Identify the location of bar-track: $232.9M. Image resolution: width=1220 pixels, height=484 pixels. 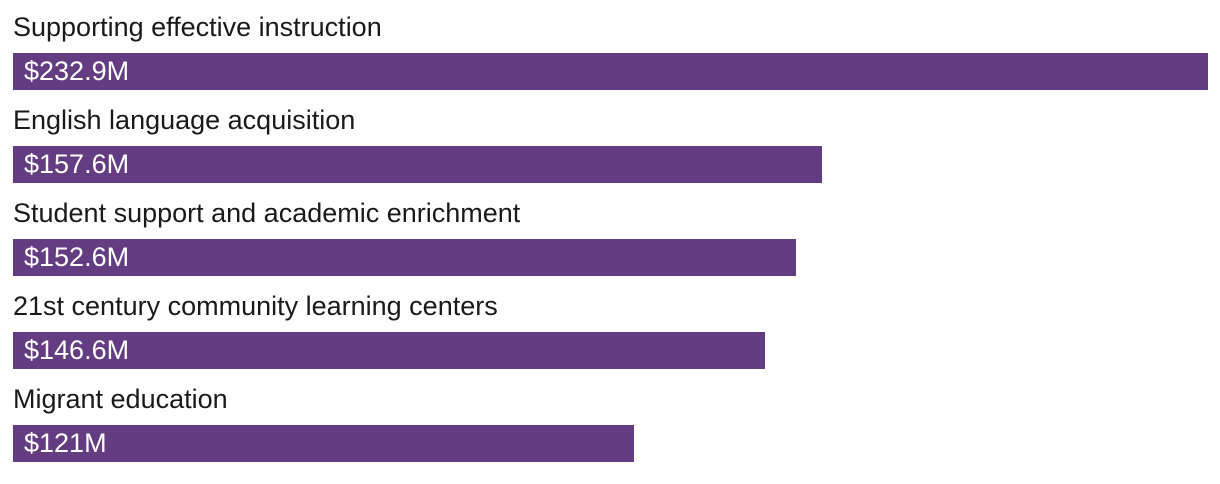
(610, 71).